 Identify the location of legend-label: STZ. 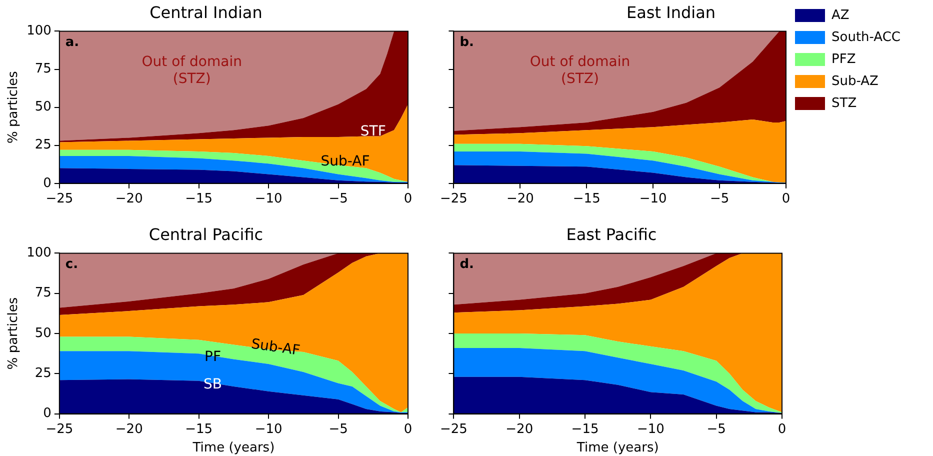
(844, 103).